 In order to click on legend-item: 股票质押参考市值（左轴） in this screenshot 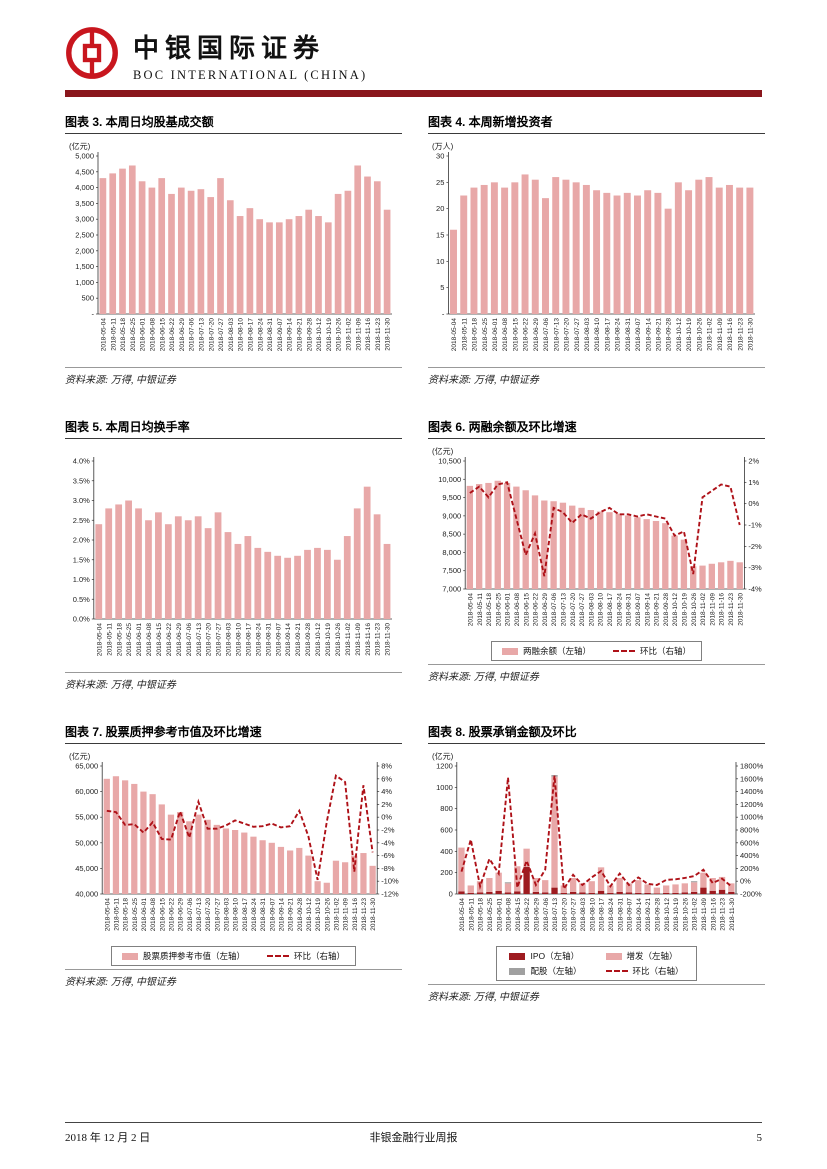, I will do `click(183, 956)`.